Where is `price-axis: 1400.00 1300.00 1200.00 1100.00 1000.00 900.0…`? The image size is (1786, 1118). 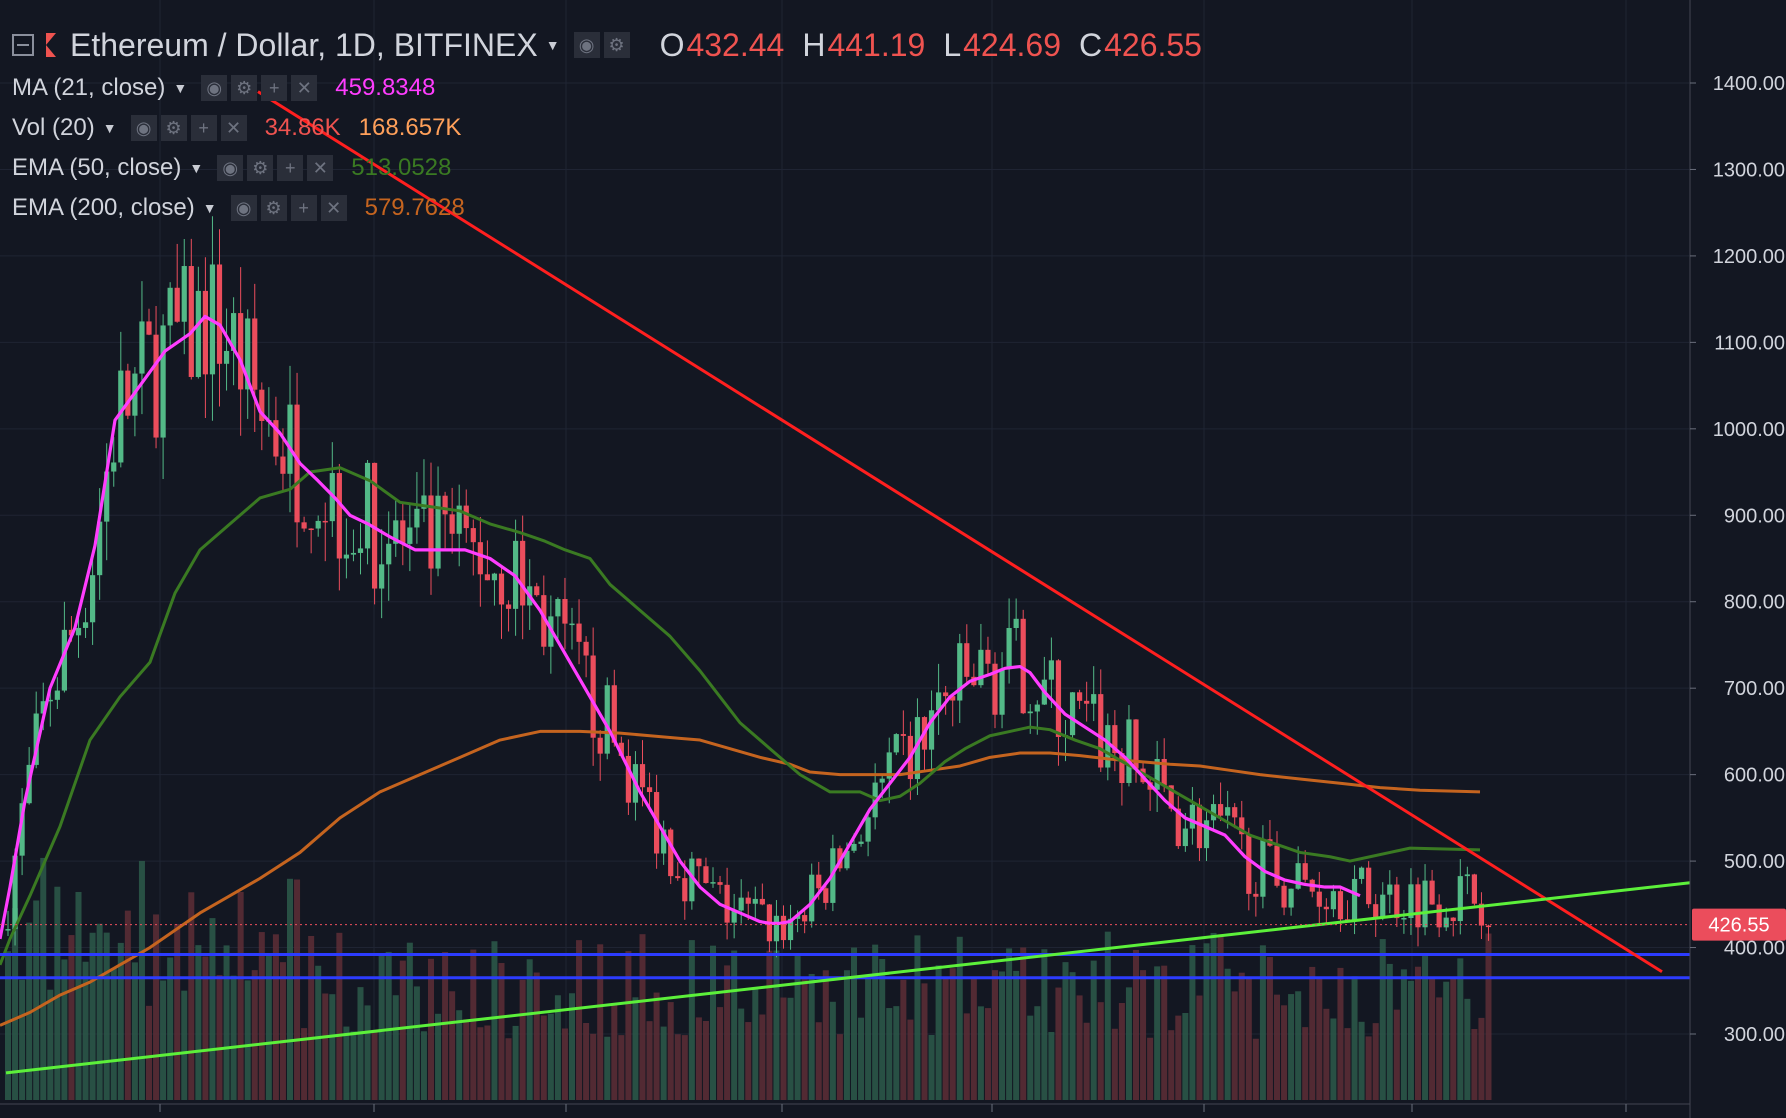
price-axis: 1400.00 1300.00 1200.00 1100.00 1000.00 900.0… is located at coordinates (1738, 559).